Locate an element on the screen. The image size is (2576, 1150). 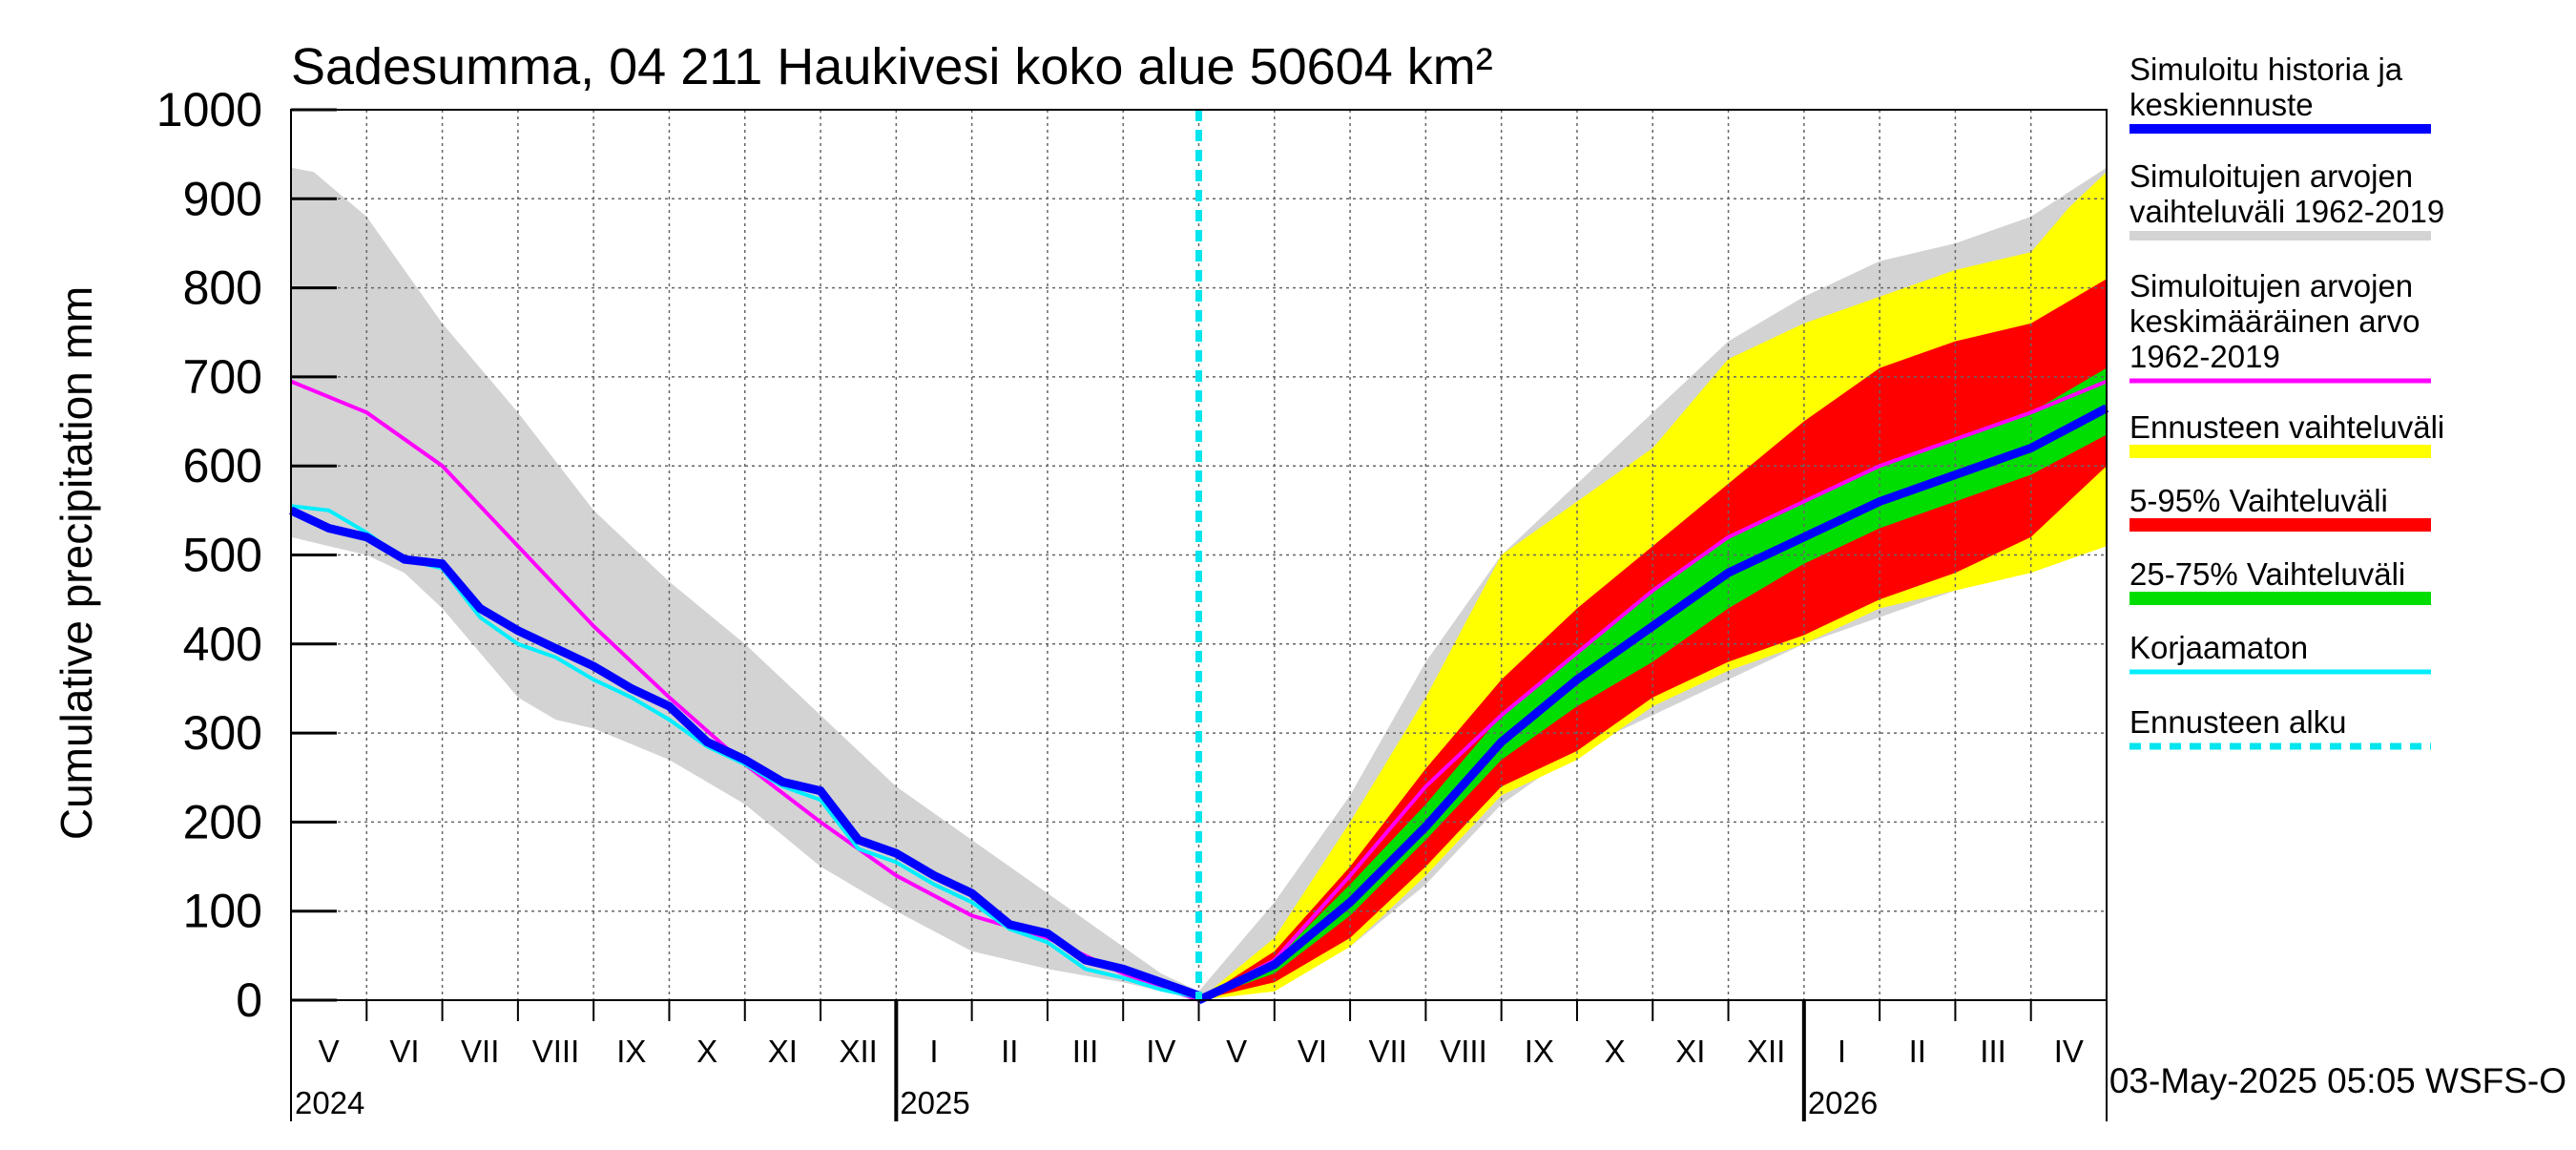
y-tick-label: 0 is located at coordinates (249, 1000).